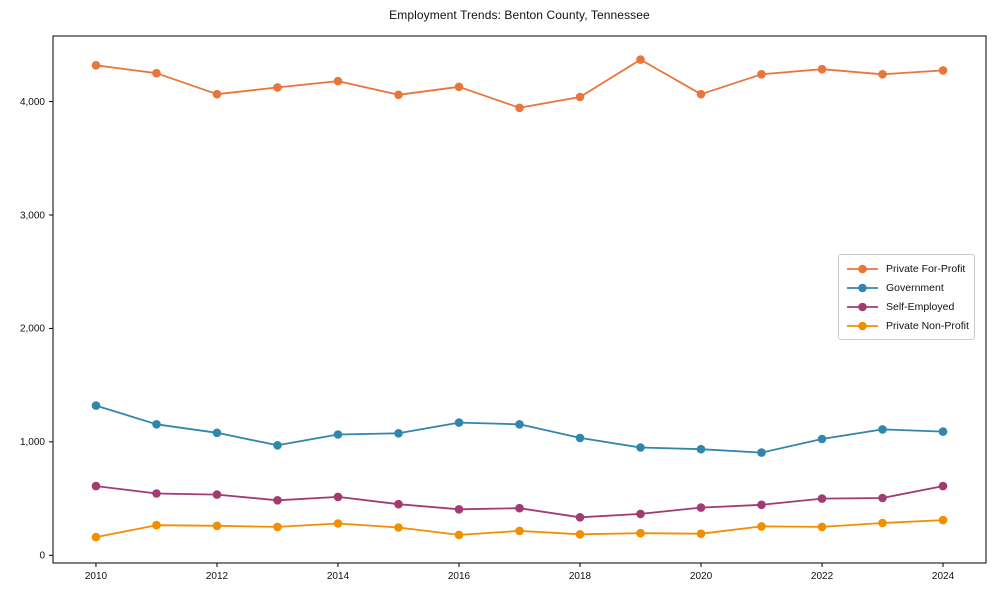  Describe the element at coordinates (920, 306) in the screenshot. I see `legend-label: Self-Employed` at that location.